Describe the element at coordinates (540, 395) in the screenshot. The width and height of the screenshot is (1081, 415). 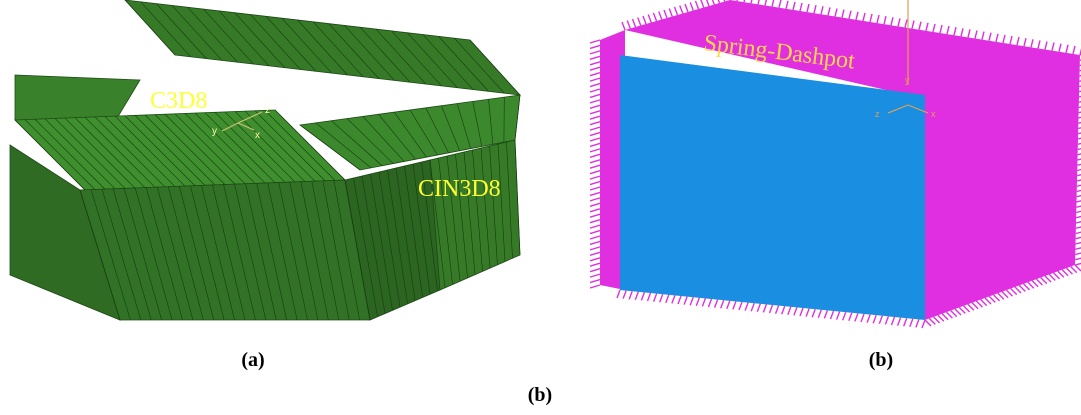
I see `figure-caption: (b)` at that location.